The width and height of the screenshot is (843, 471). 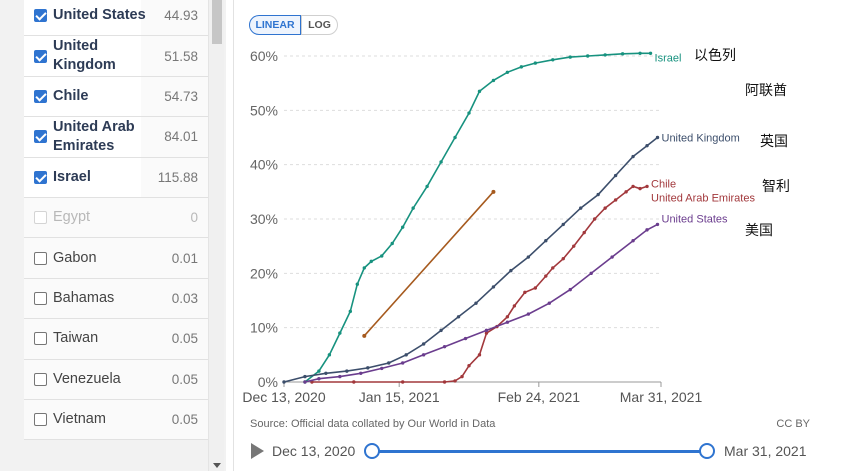 I want to click on scroll-down-arrow-icon, so click(x=217, y=465).